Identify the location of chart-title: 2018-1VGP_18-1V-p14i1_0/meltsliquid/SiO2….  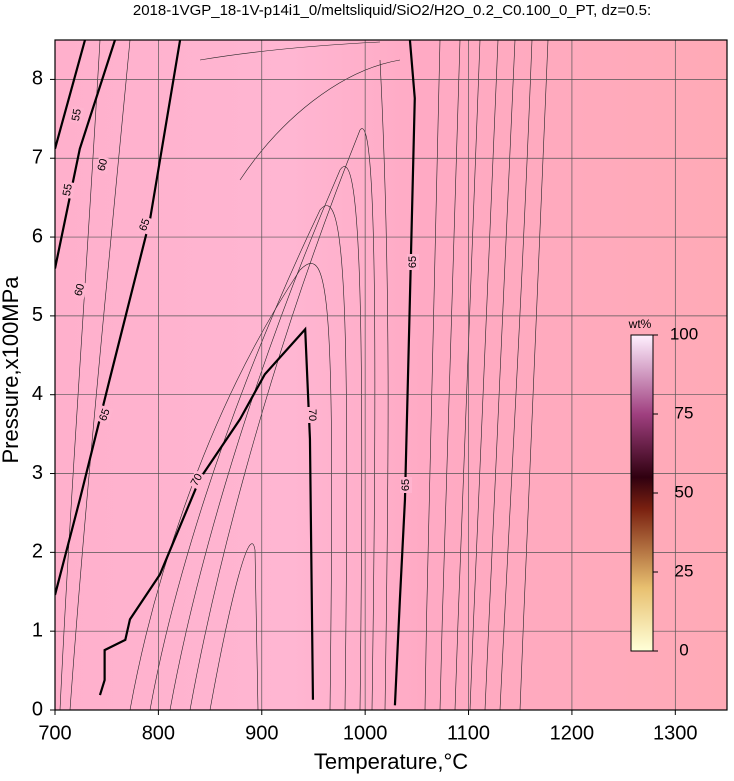
(392, 10).